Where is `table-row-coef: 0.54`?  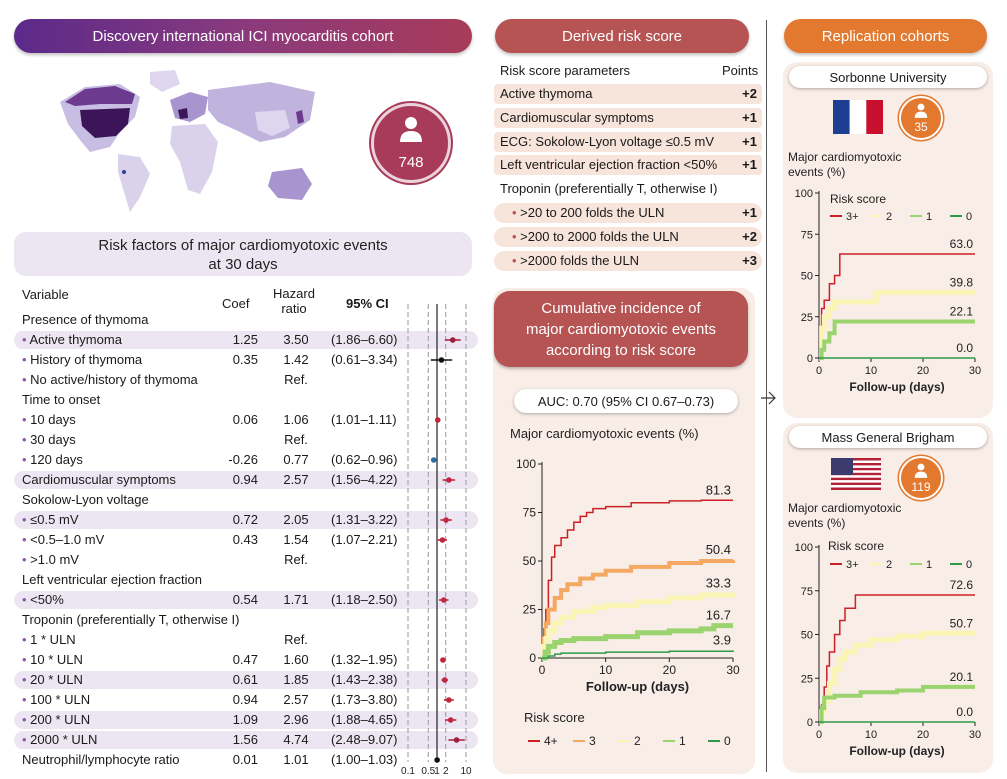
table-row-coef: 0.54 is located at coordinates (245, 599).